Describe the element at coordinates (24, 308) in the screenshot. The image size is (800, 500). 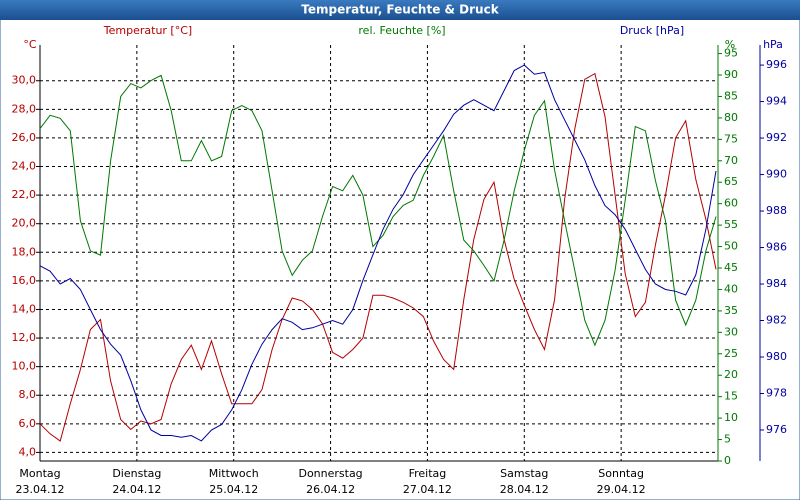
I see `y-tick-label: 14,0` at that location.